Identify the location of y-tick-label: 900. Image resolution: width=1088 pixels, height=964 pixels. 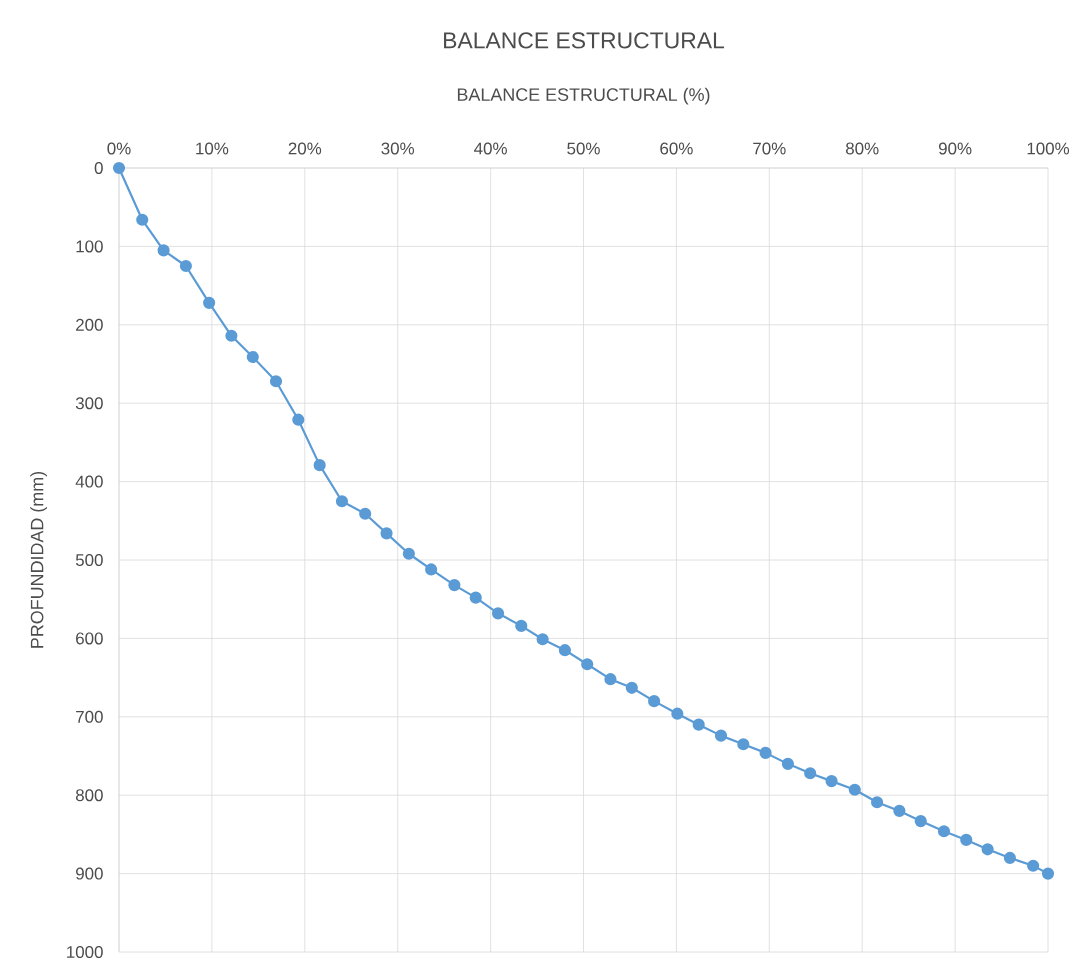
(89, 873).